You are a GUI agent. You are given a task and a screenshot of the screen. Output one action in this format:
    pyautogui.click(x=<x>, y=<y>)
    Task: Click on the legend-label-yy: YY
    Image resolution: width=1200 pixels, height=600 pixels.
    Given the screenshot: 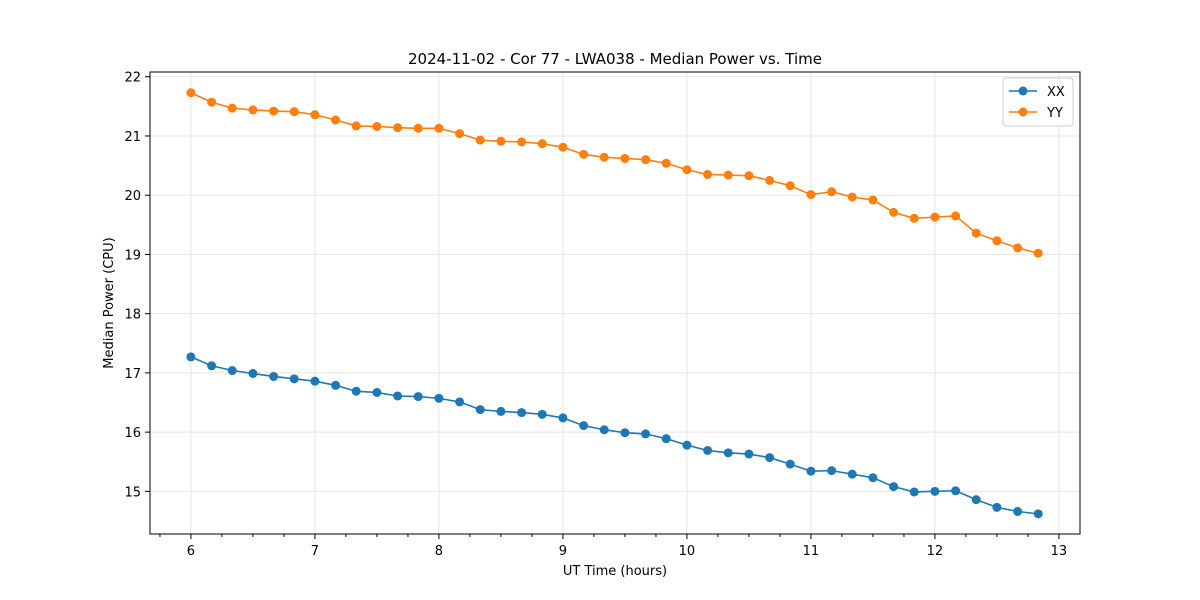 What is the action you would take?
    pyautogui.click(x=1054, y=113)
    